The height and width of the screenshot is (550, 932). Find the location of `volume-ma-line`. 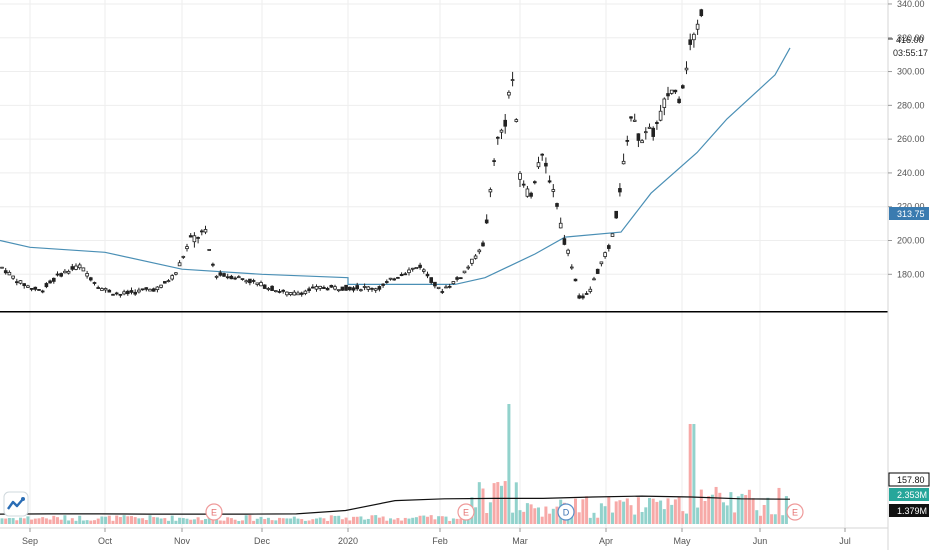

volume-ma-line is located at coordinates (395, 505).